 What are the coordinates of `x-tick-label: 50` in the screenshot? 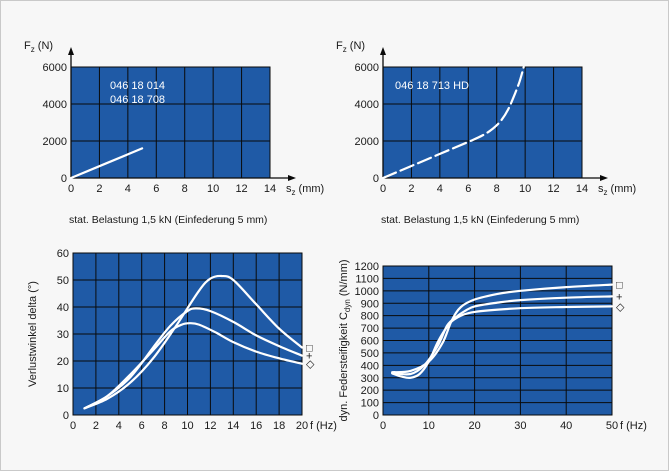 It's located at (612, 426).